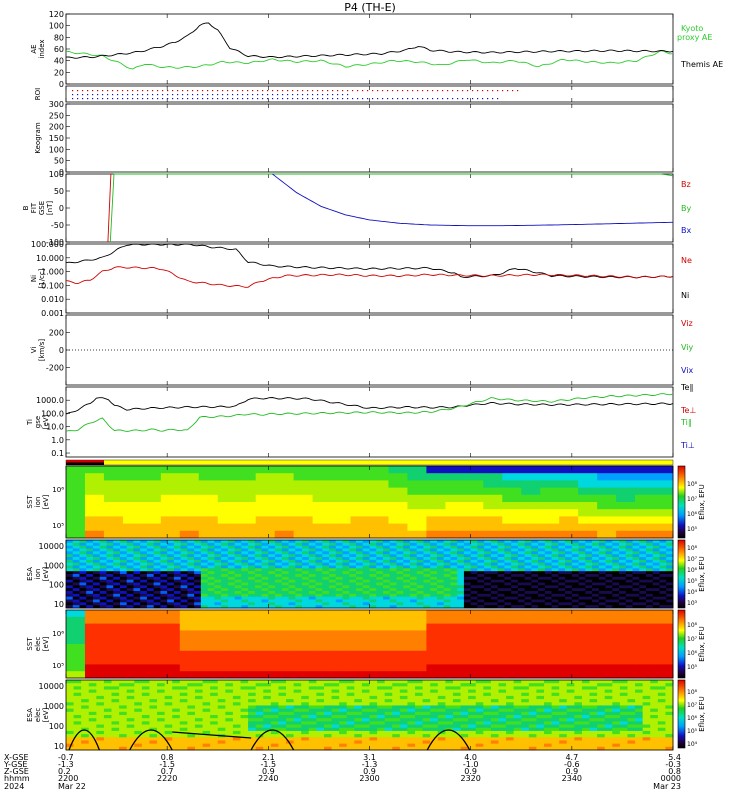  I want to click on y-tick-label: -50, so click(57, 225).